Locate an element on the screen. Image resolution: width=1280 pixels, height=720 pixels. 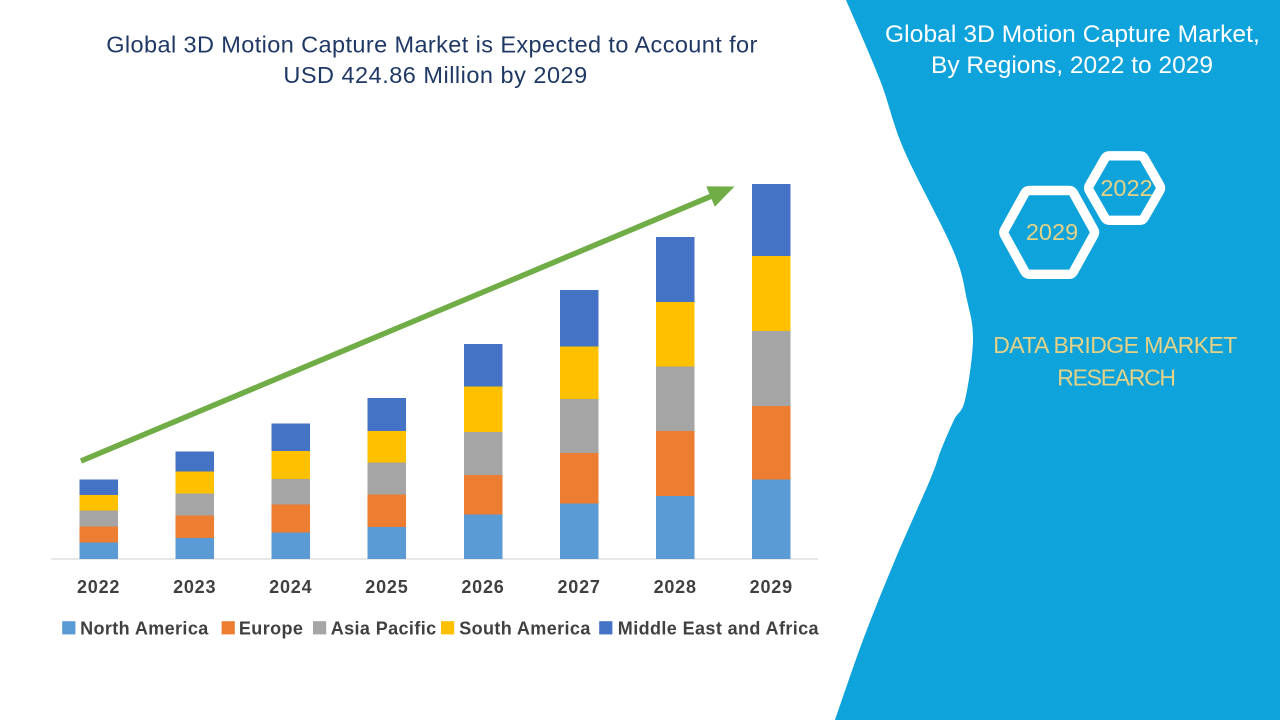
svg-text: South America is located at coordinates (525, 629).